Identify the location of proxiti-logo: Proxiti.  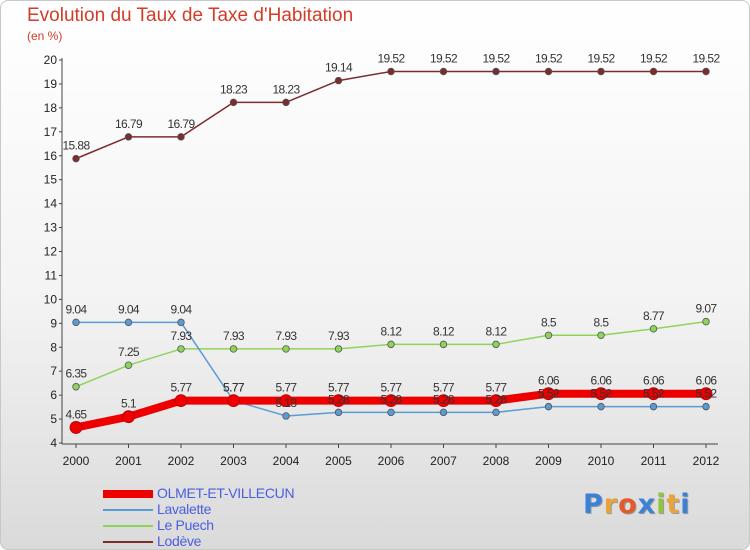
(637, 504).